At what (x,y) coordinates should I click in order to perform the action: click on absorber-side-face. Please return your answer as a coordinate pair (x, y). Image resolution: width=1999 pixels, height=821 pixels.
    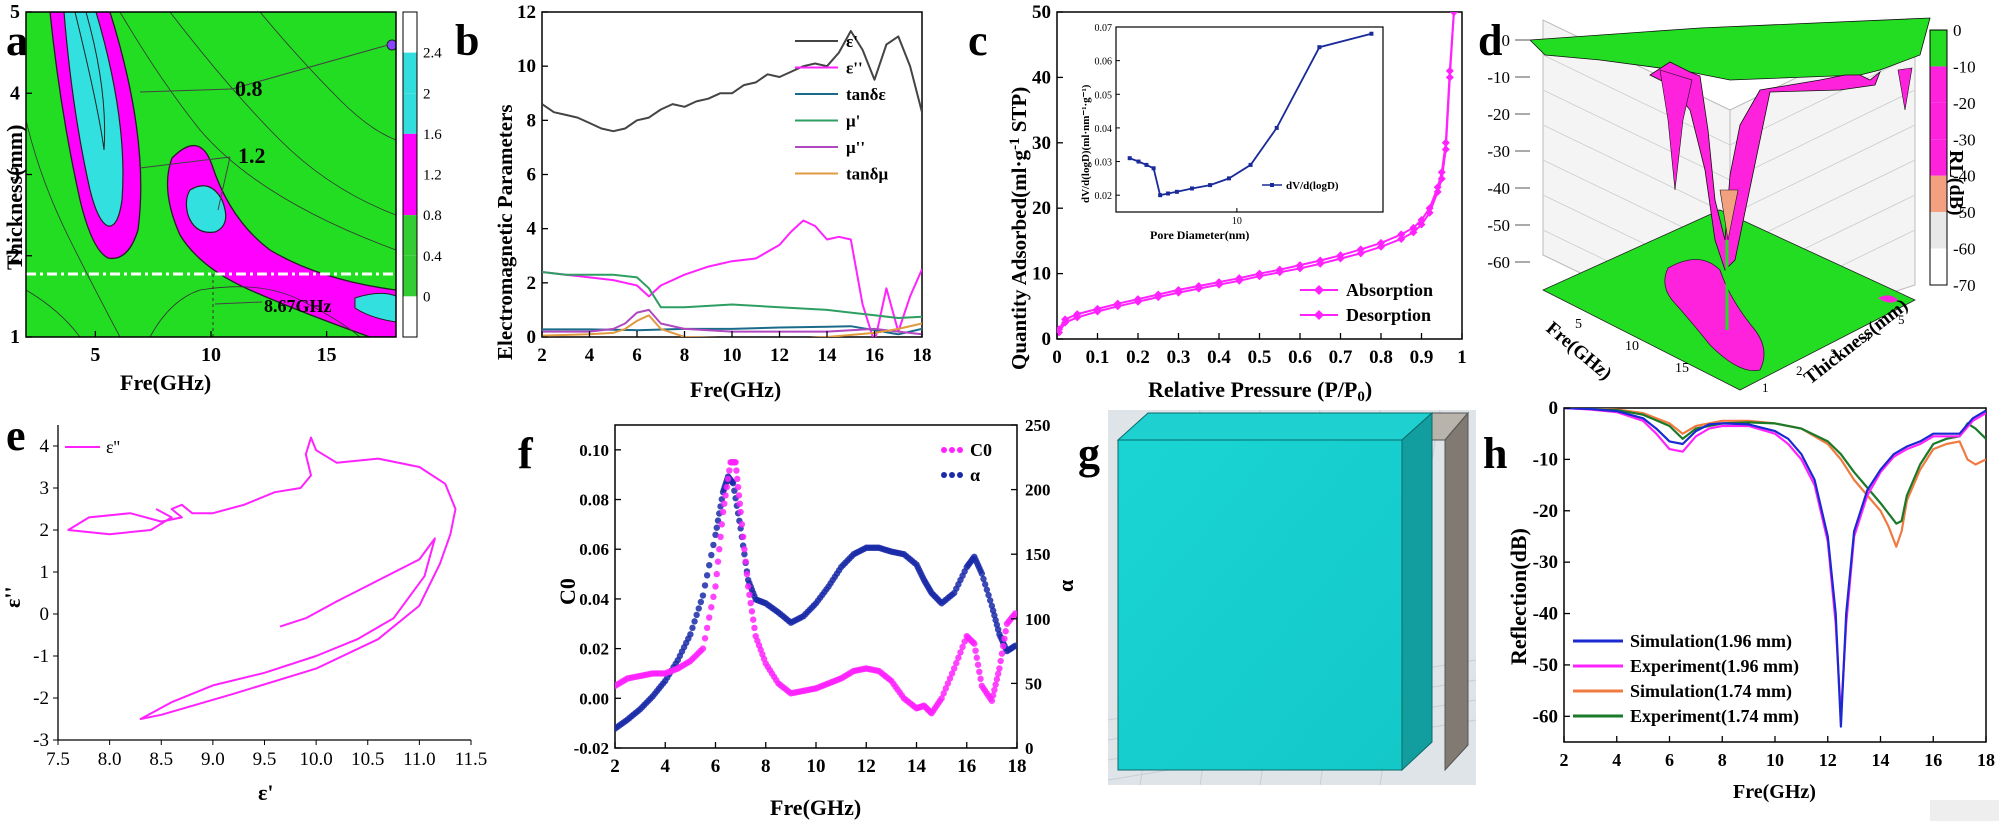
    Looking at the image, I should click on (1417, 591).